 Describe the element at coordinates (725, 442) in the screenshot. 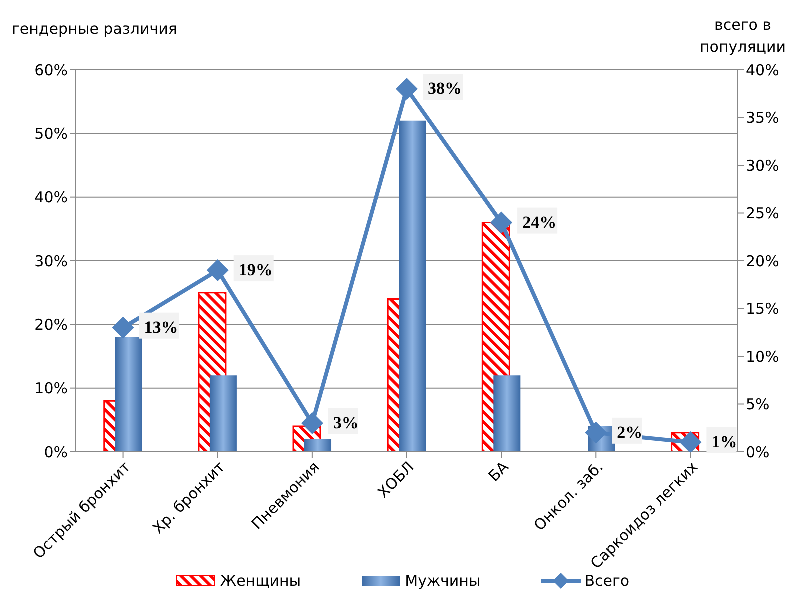

I see `data-label: 1%` at that location.